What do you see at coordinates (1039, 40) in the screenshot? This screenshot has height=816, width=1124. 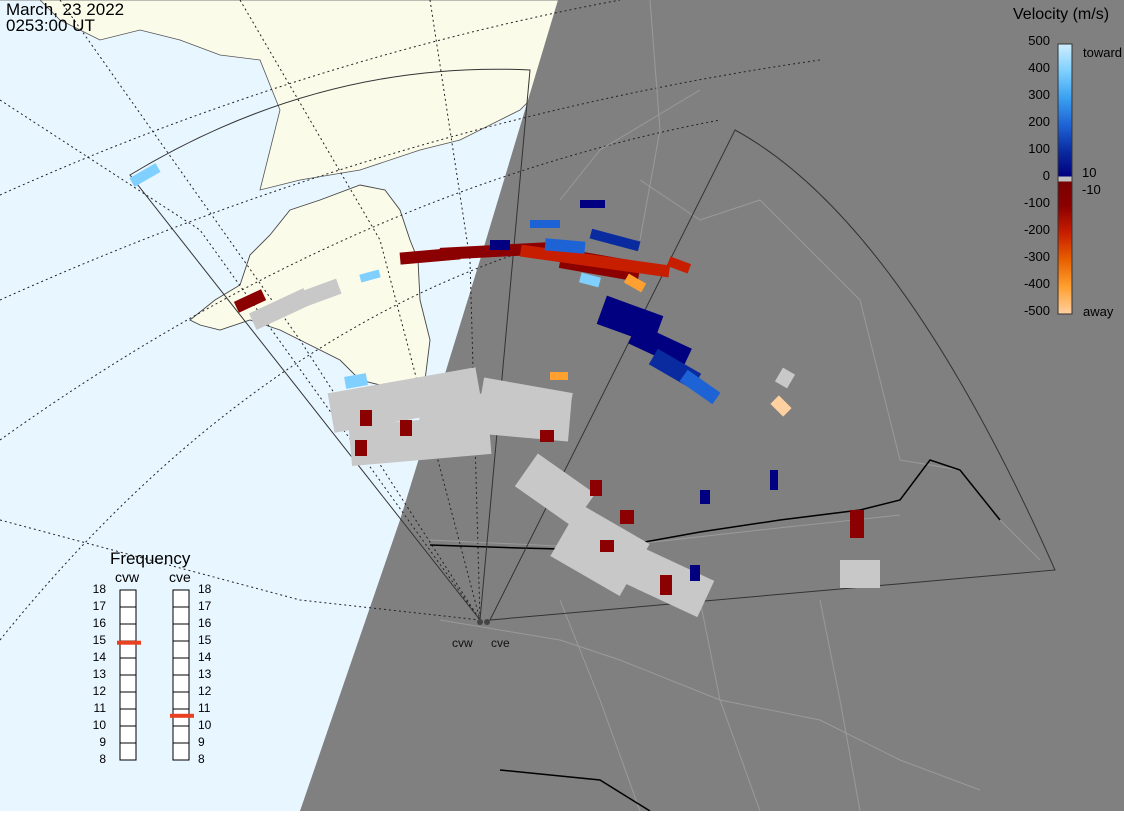 I see `colorbar-tick-label: 500` at bounding box center [1039, 40].